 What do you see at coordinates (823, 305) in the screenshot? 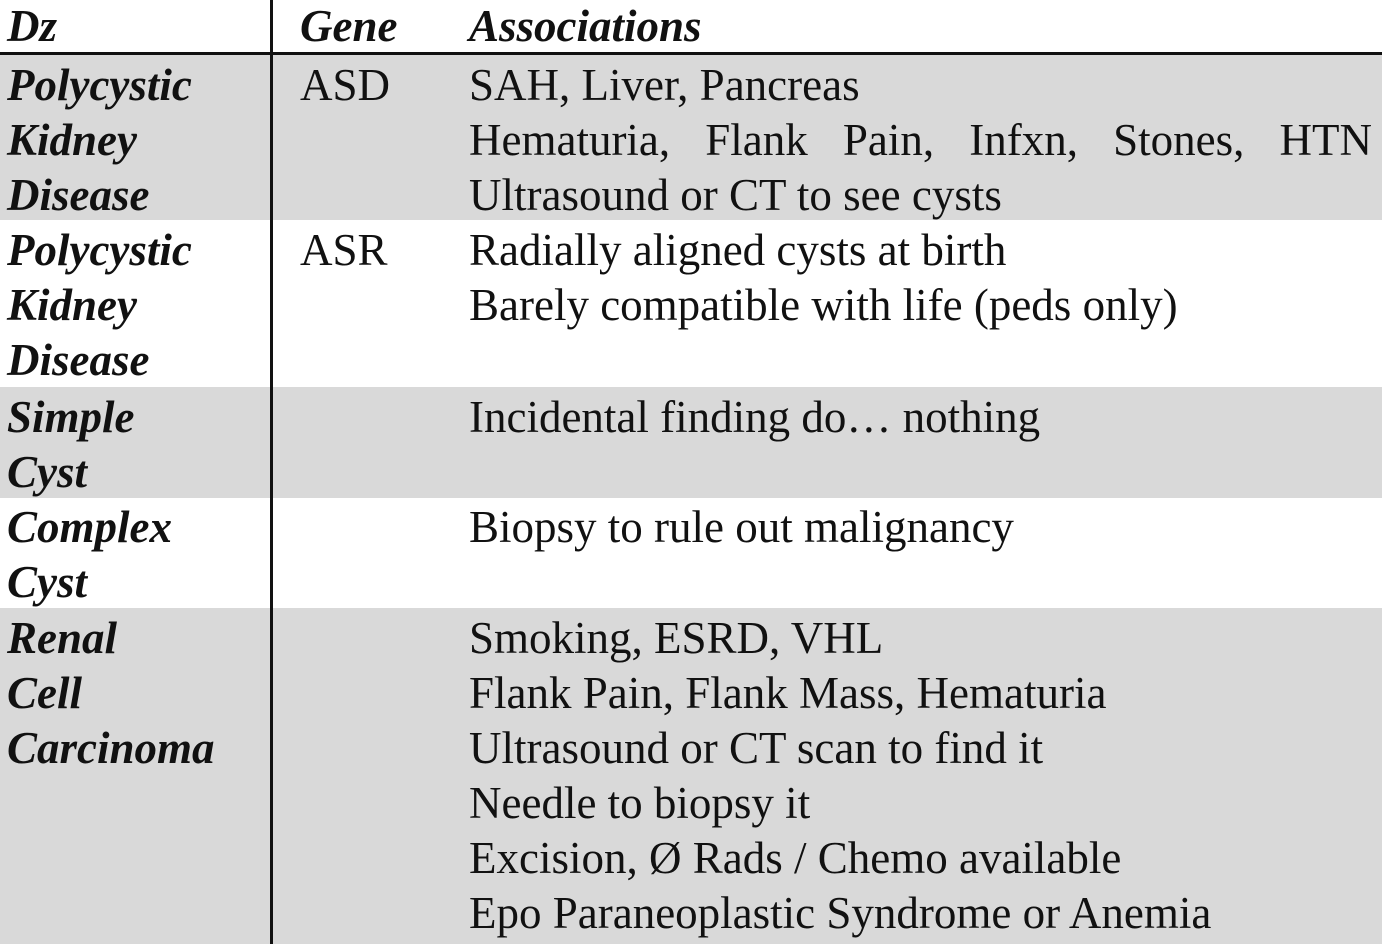
I see `row-2-association-2: Barely compatible with life (peds only)` at bounding box center [823, 305].